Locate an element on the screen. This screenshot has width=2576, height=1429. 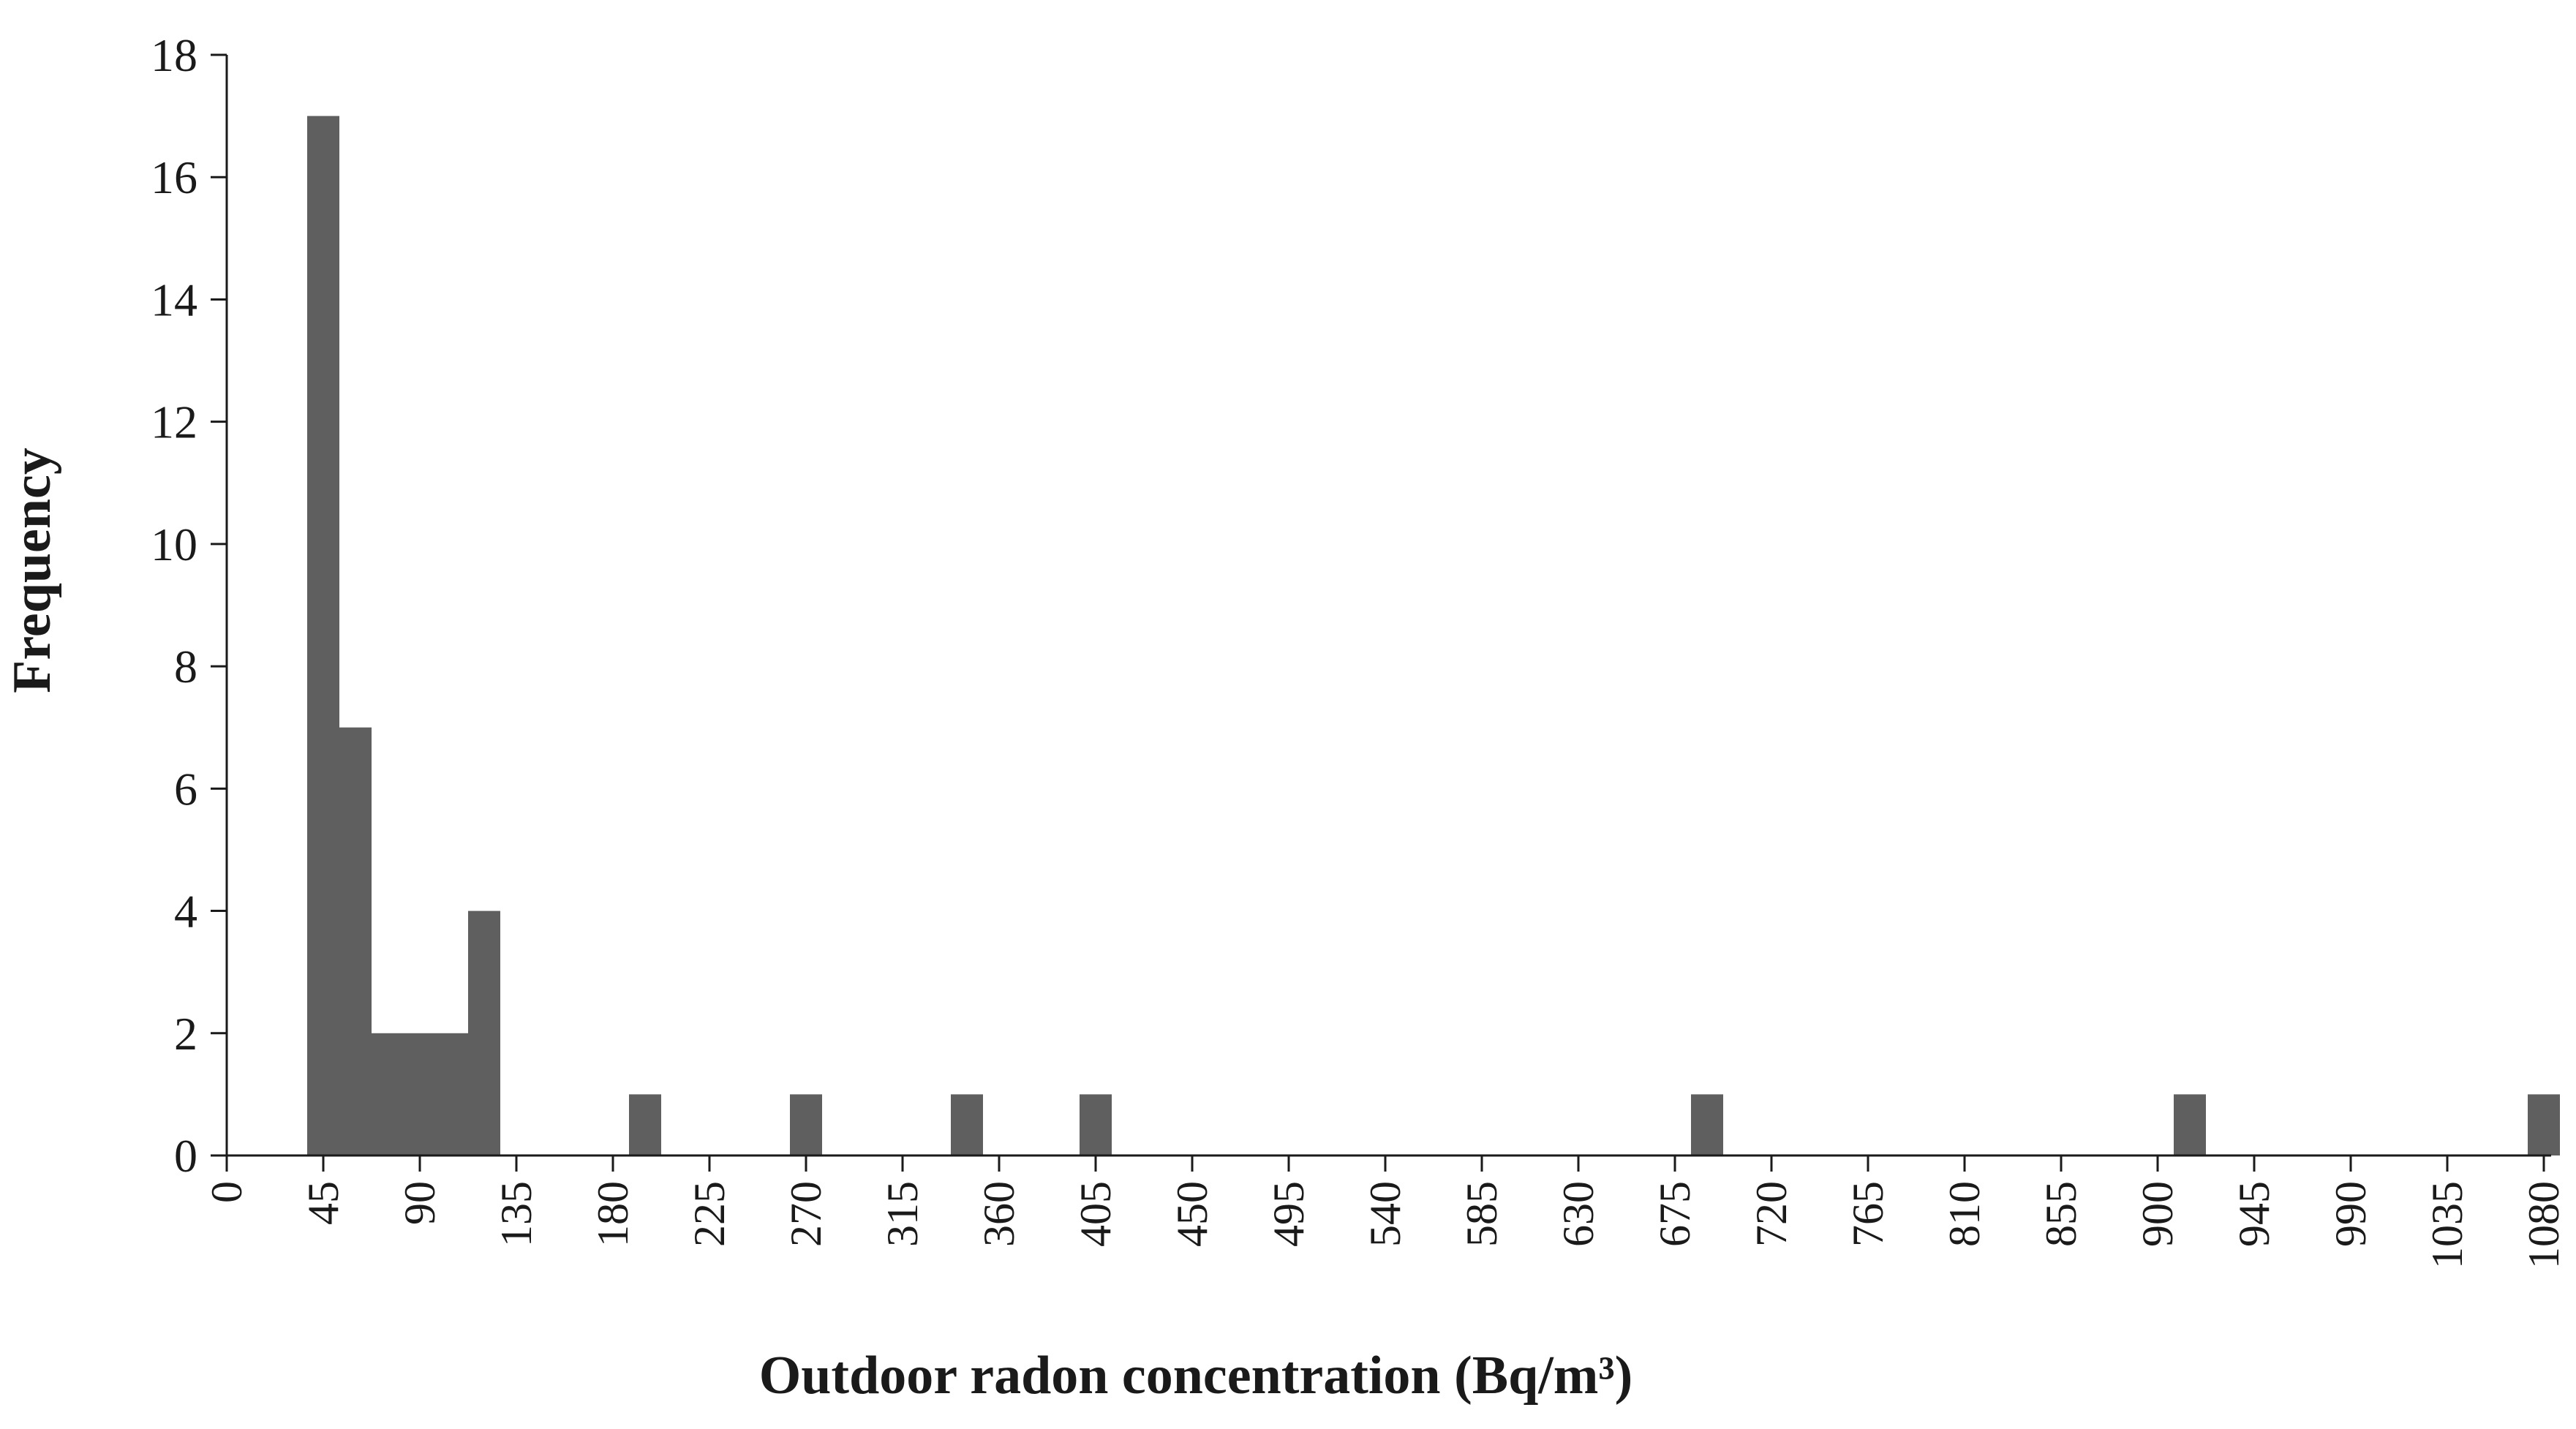
x-tick-label-315: 315 is located at coordinates (902, 1214).